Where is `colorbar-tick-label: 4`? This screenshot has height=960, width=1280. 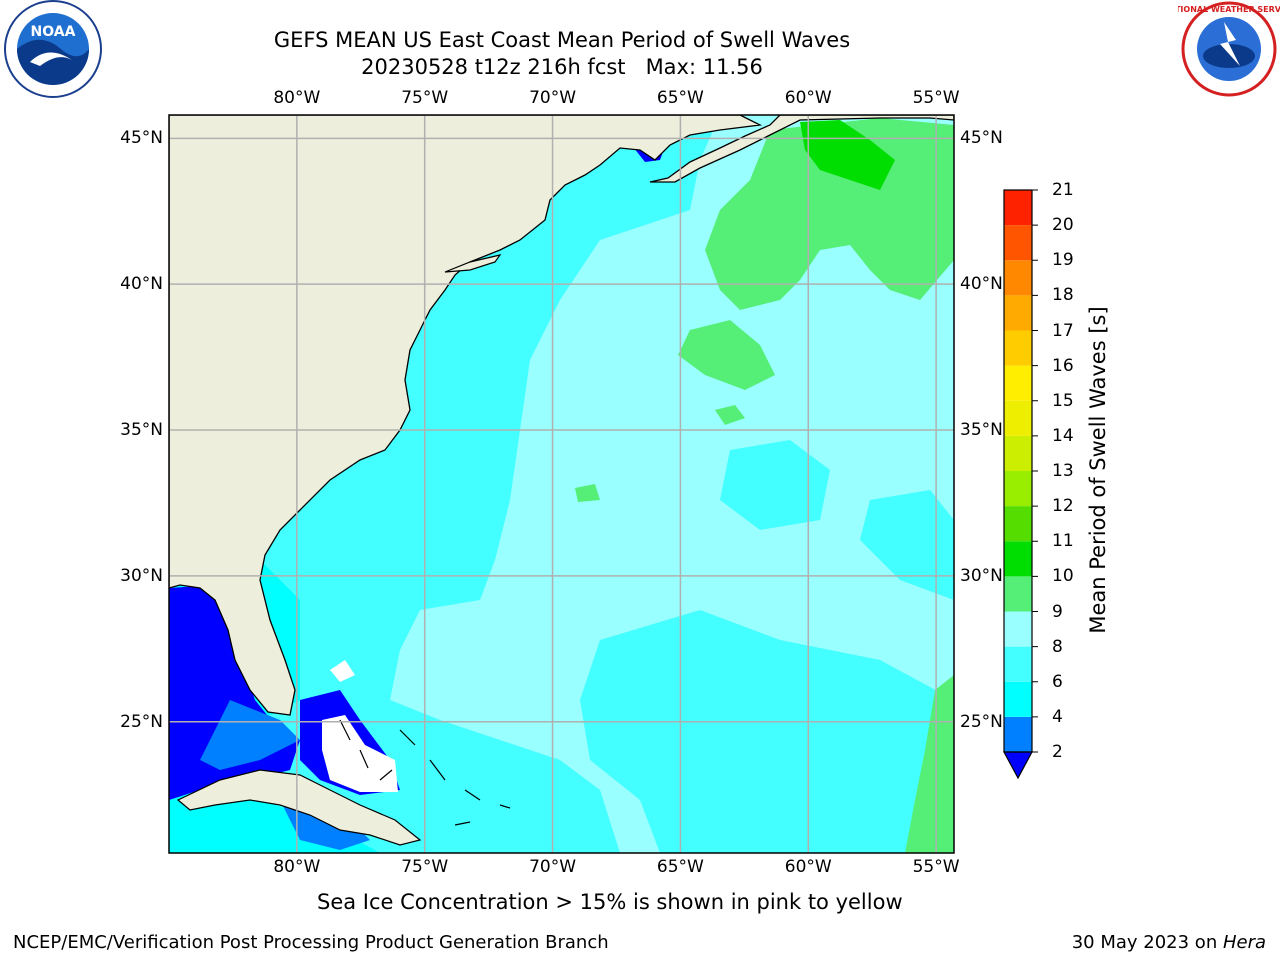
colorbar-tick-label: 4 is located at coordinates (1057, 716).